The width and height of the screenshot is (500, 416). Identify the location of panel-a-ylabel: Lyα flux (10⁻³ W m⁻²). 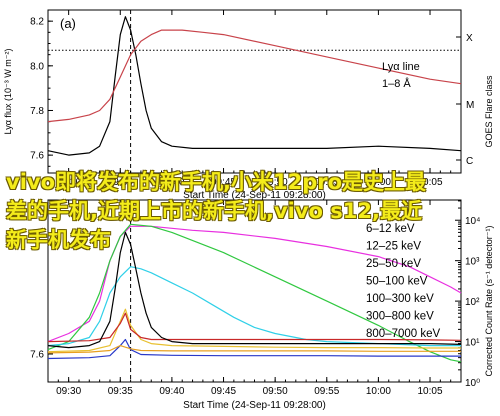
(8, 92).